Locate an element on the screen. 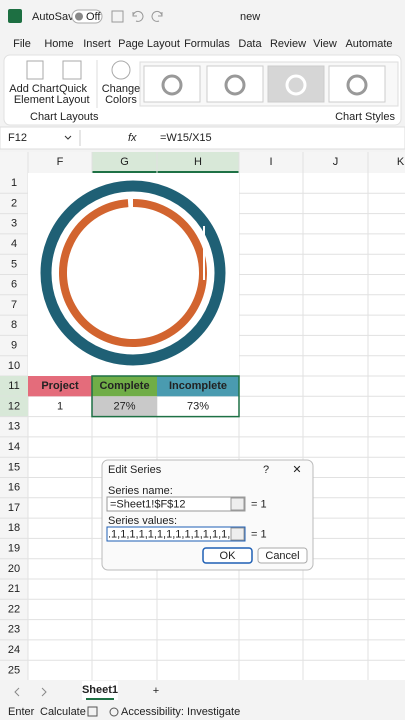 The image size is (405, 720). ribbon-button-label: Add Chart is located at coordinates (34, 89).